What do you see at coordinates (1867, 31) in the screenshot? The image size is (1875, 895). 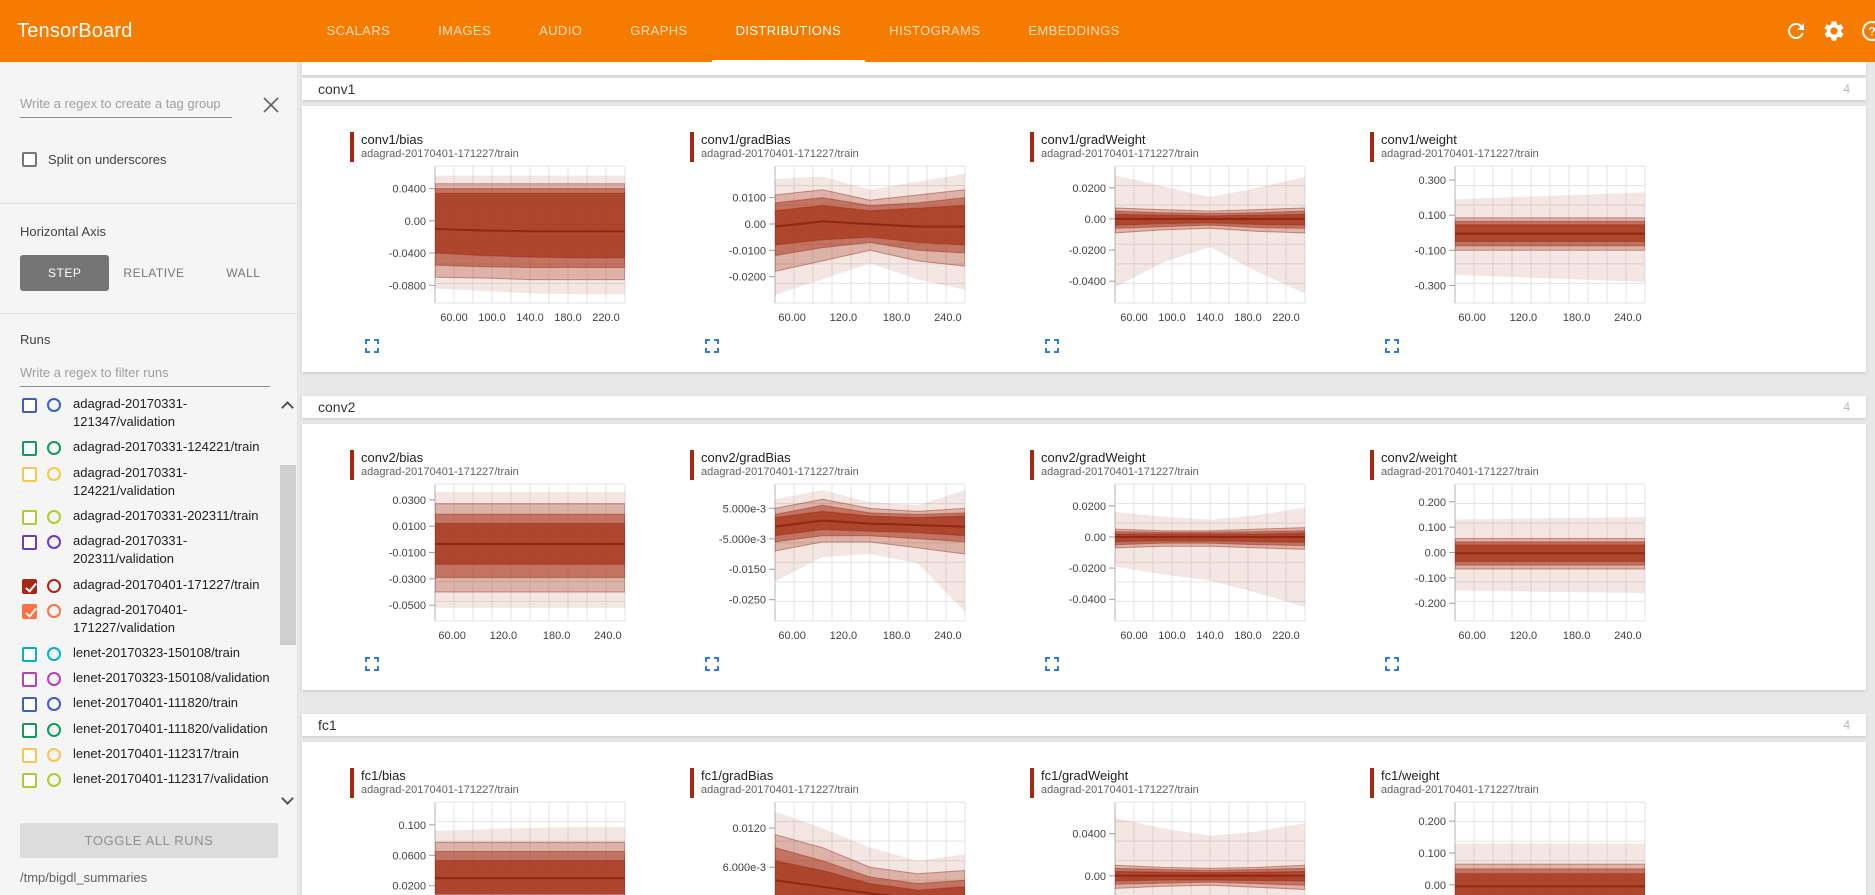 I see `help-icon: ?` at bounding box center [1867, 31].